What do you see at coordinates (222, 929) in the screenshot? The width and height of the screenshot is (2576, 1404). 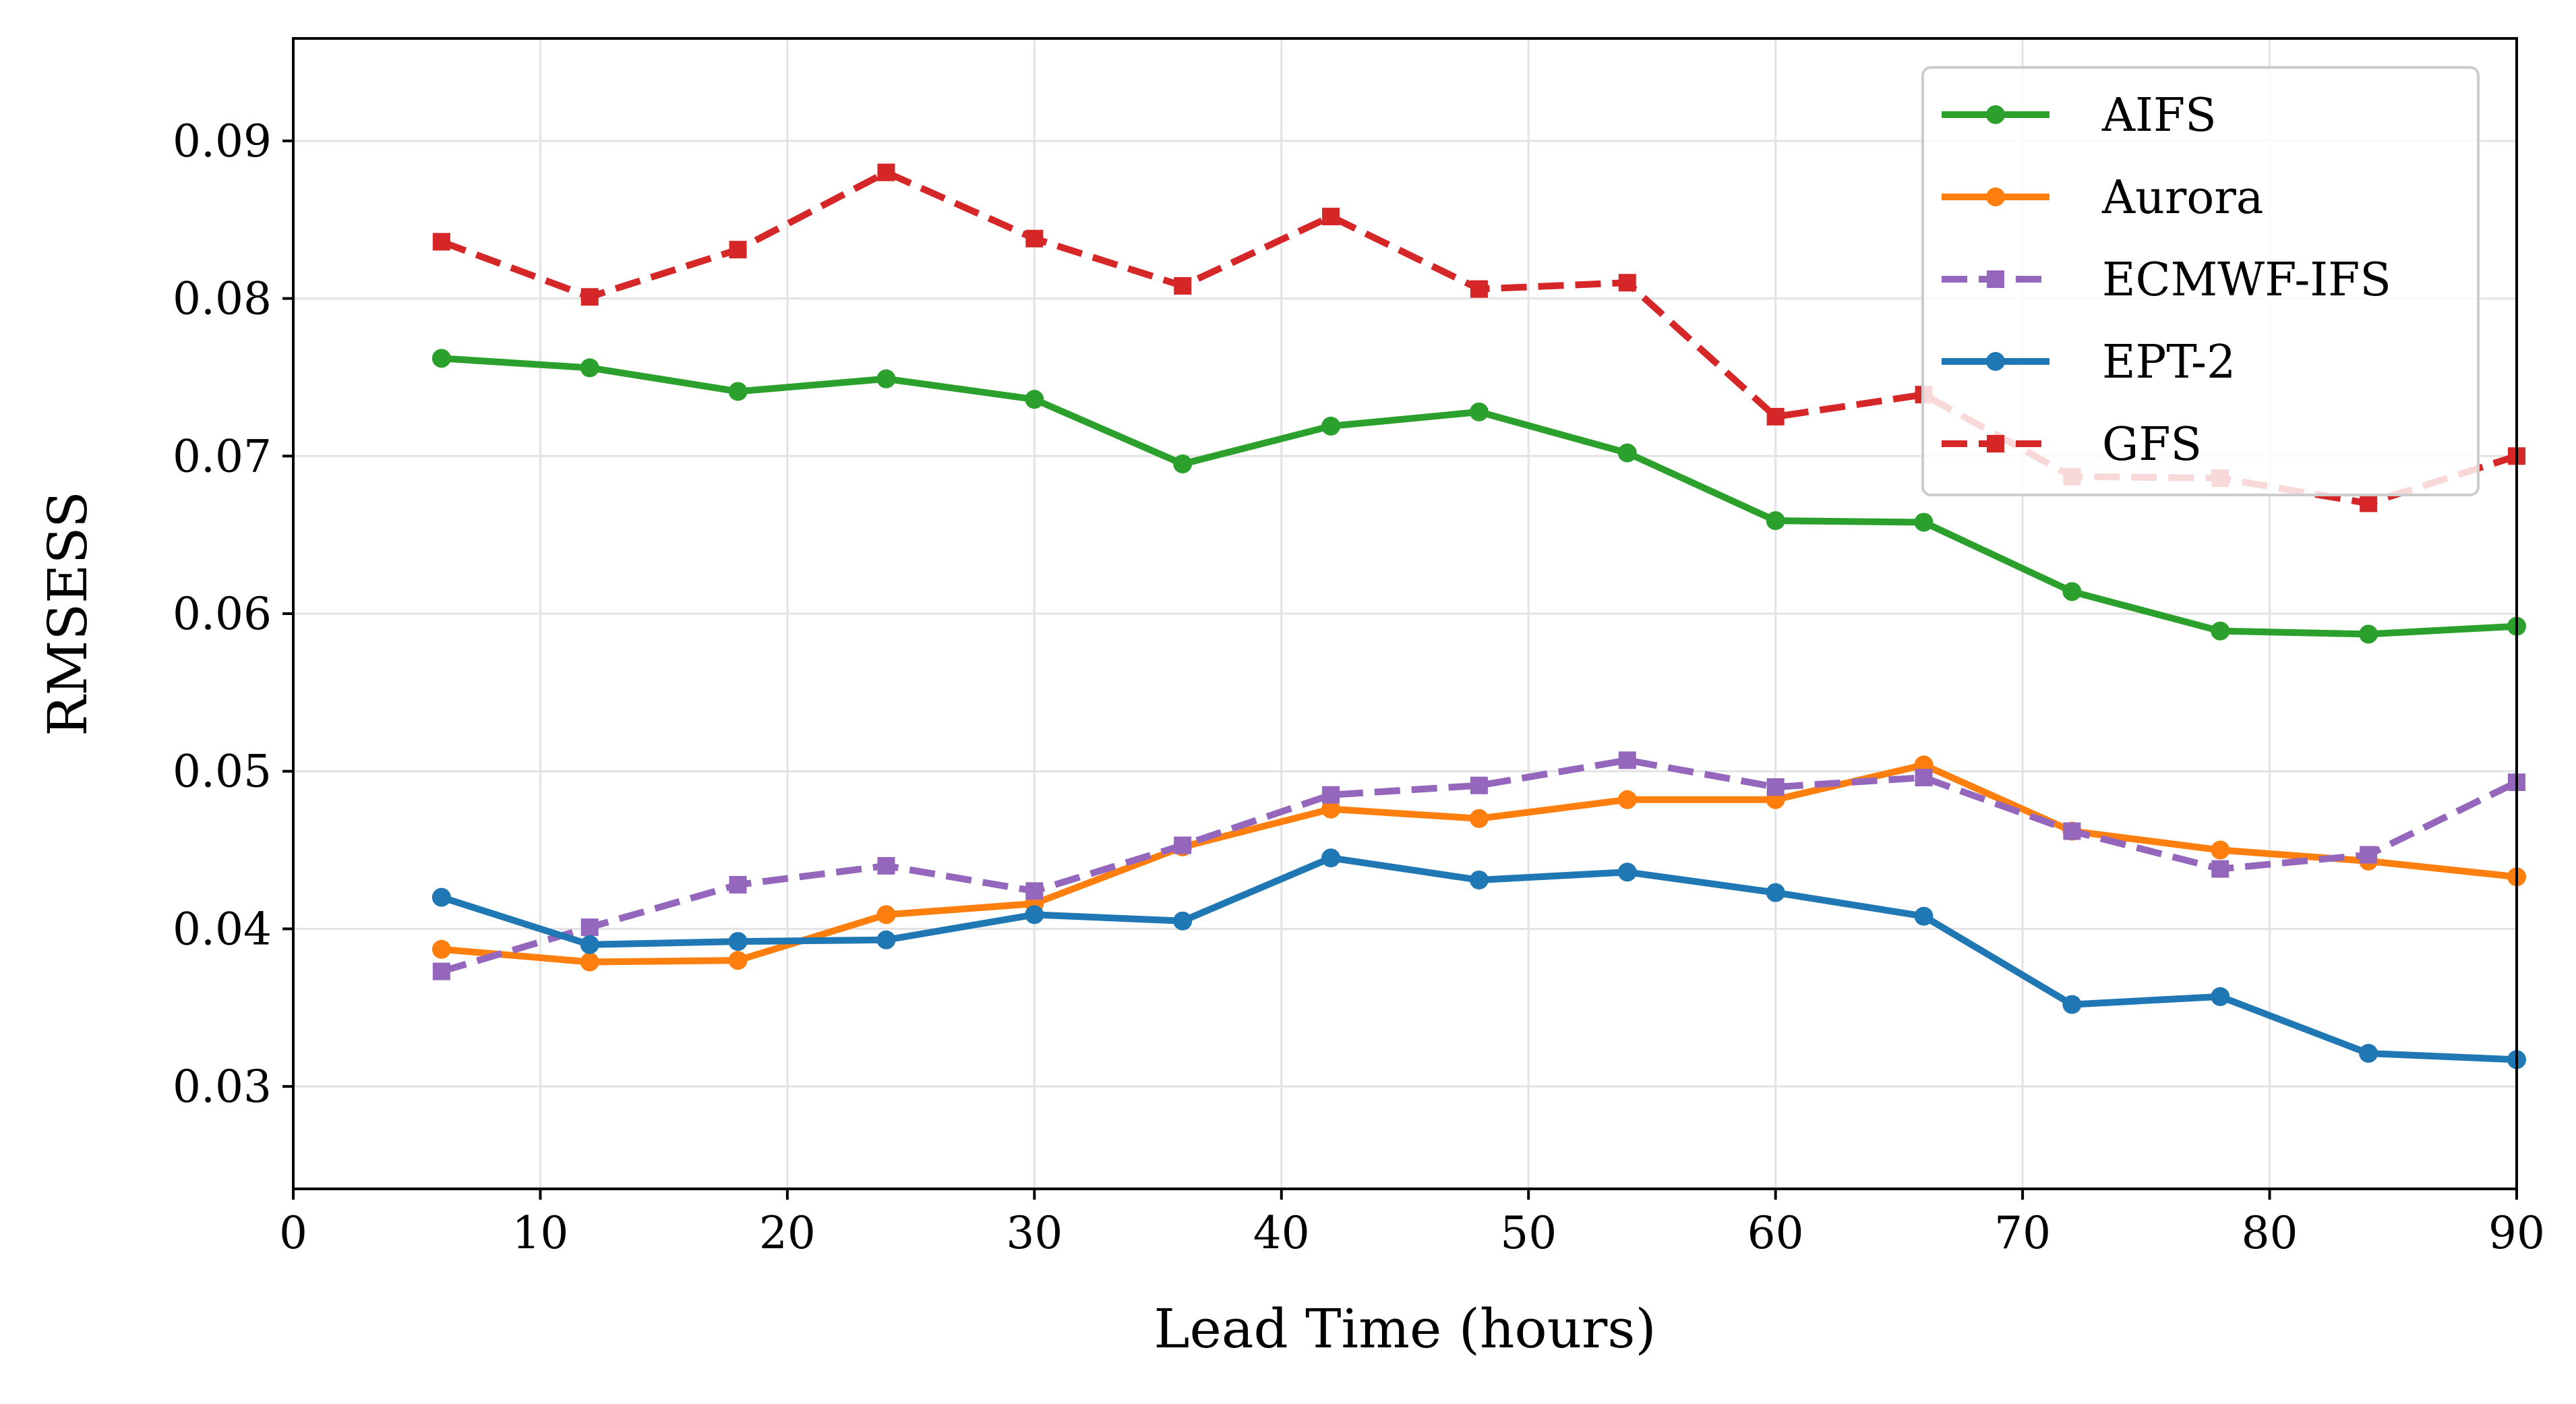 I see `y-tick-label: 0.04` at bounding box center [222, 929].